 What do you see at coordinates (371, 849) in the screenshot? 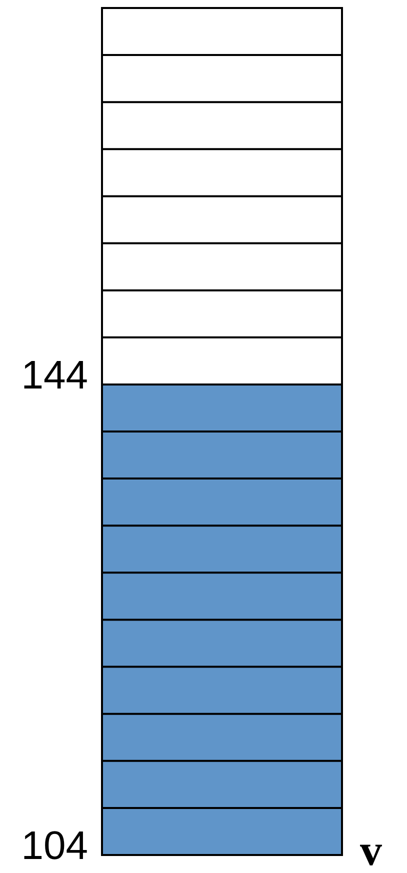
I see `text: v` at bounding box center [371, 849].